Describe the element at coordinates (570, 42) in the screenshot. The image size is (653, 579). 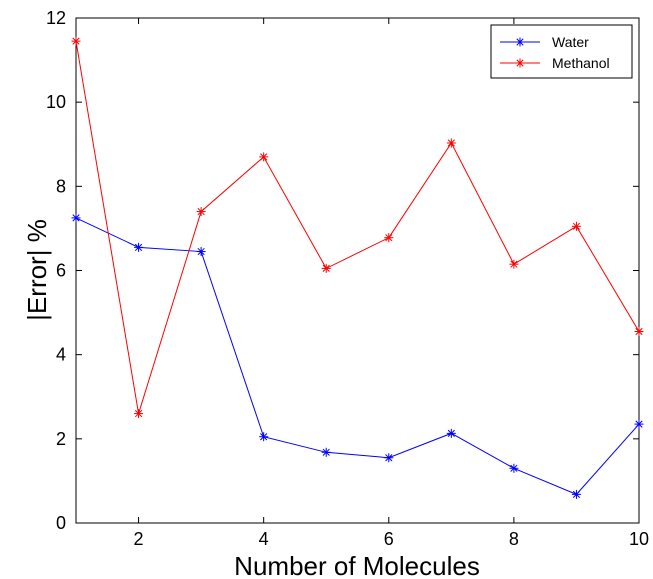
I see `legend-label-water: Water` at that location.